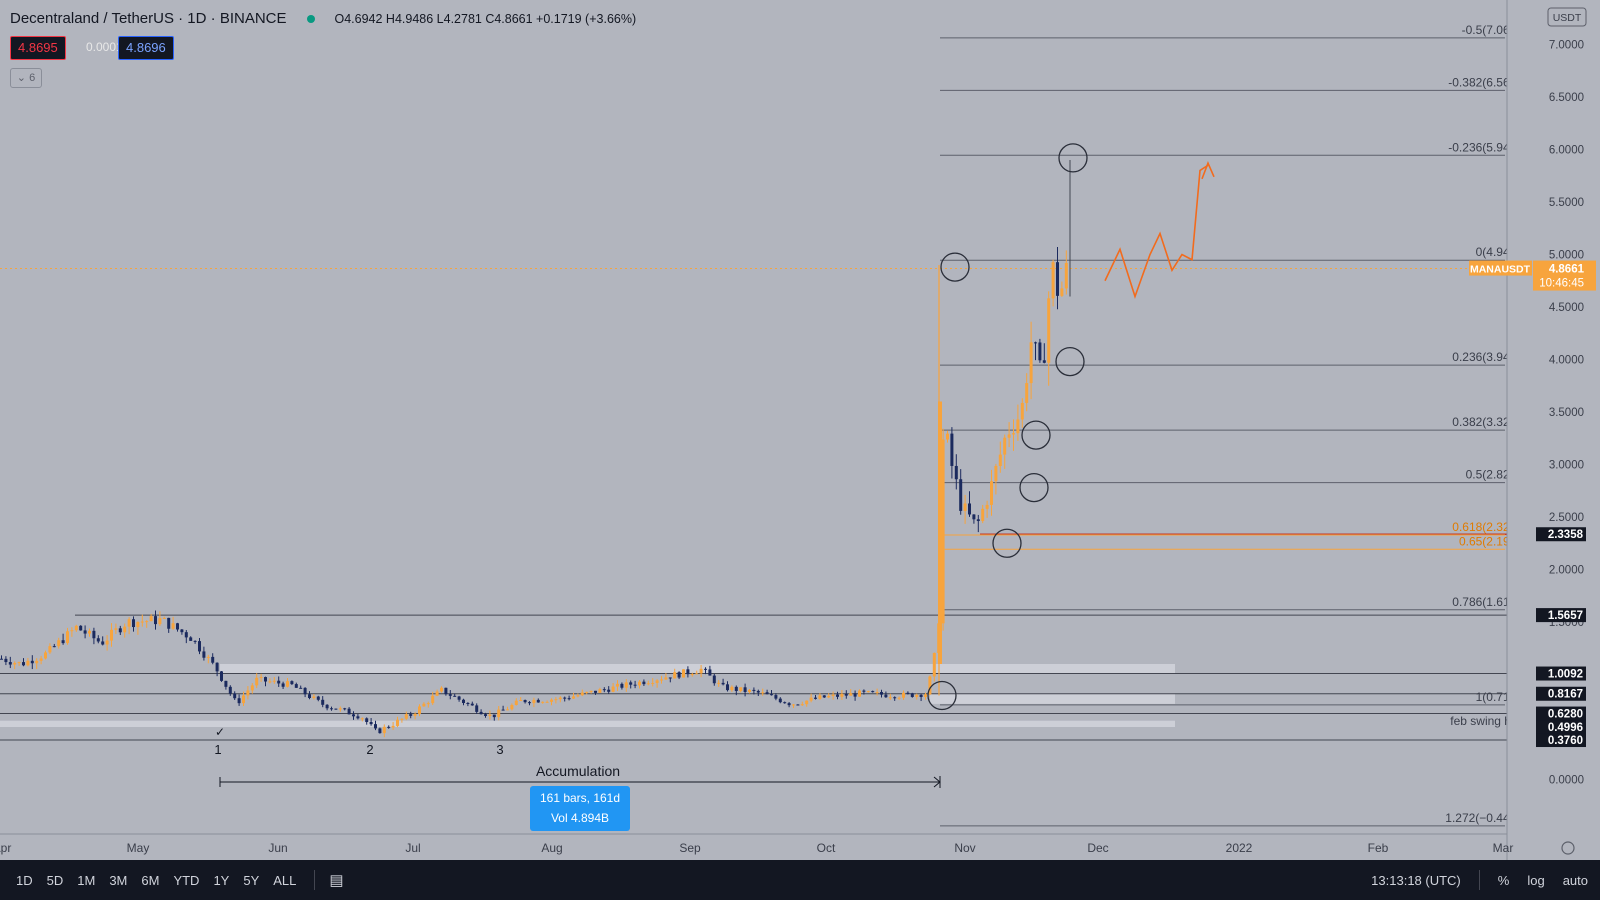 The height and width of the screenshot is (900, 1600). Describe the element at coordinates (1575, 880) in the screenshot. I see `auto-toggle: auto` at that location.